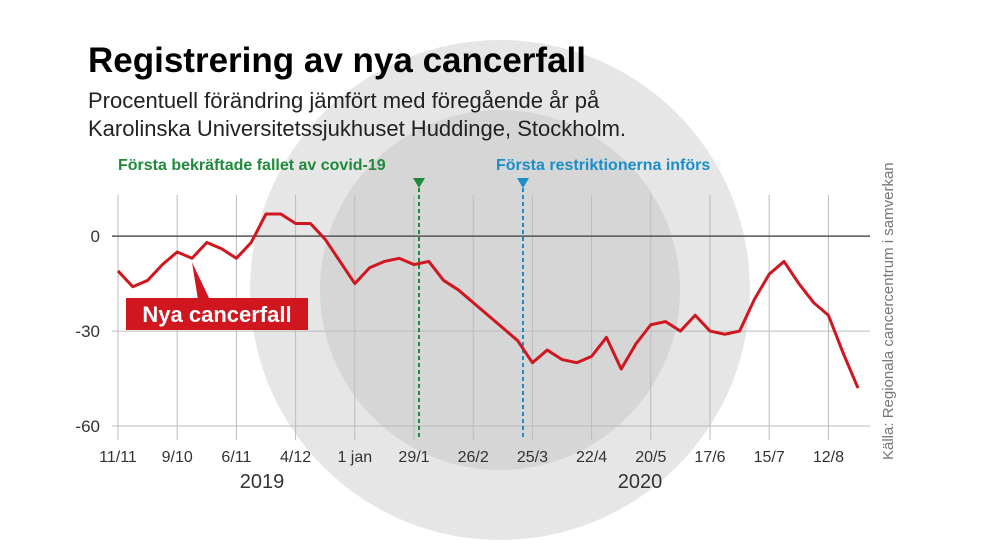 The image size is (992, 558). Describe the element at coordinates (828, 457) in the screenshot. I see `x-tick-label: 12/8` at that location.